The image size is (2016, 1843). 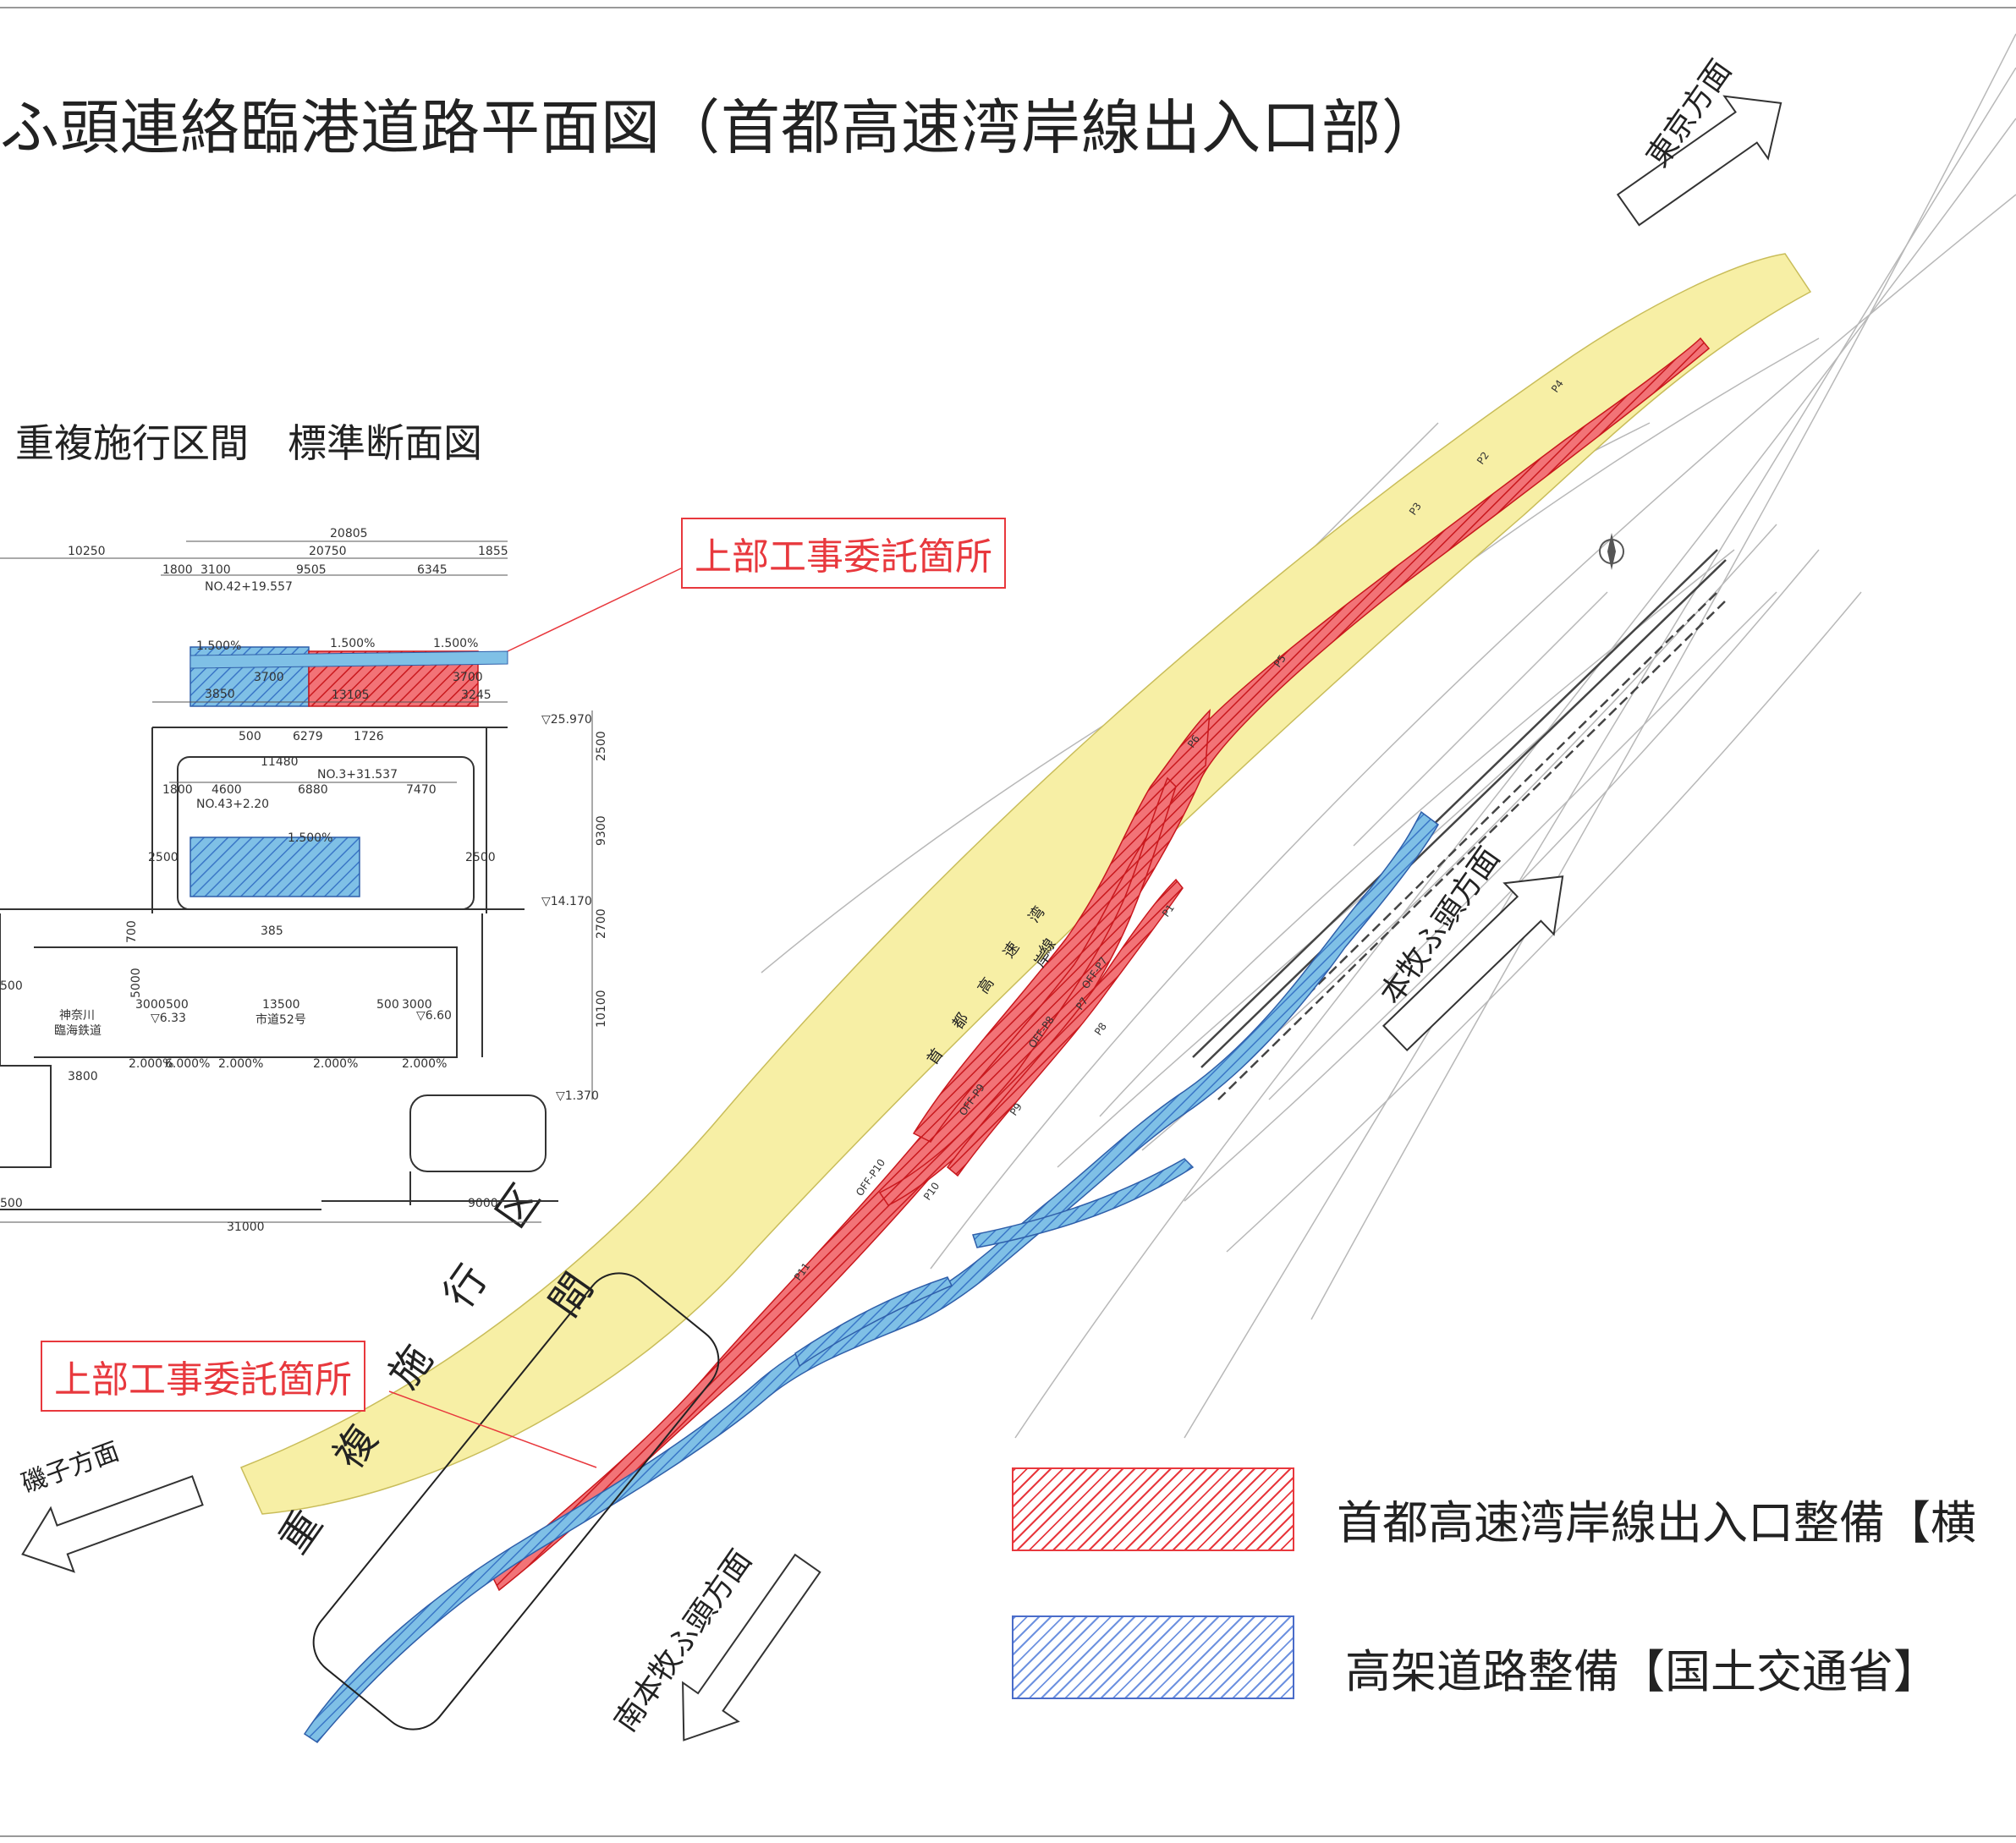 What do you see at coordinates (246, 1227) in the screenshot?
I see `dim-label: 31000` at bounding box center [246, 1227].